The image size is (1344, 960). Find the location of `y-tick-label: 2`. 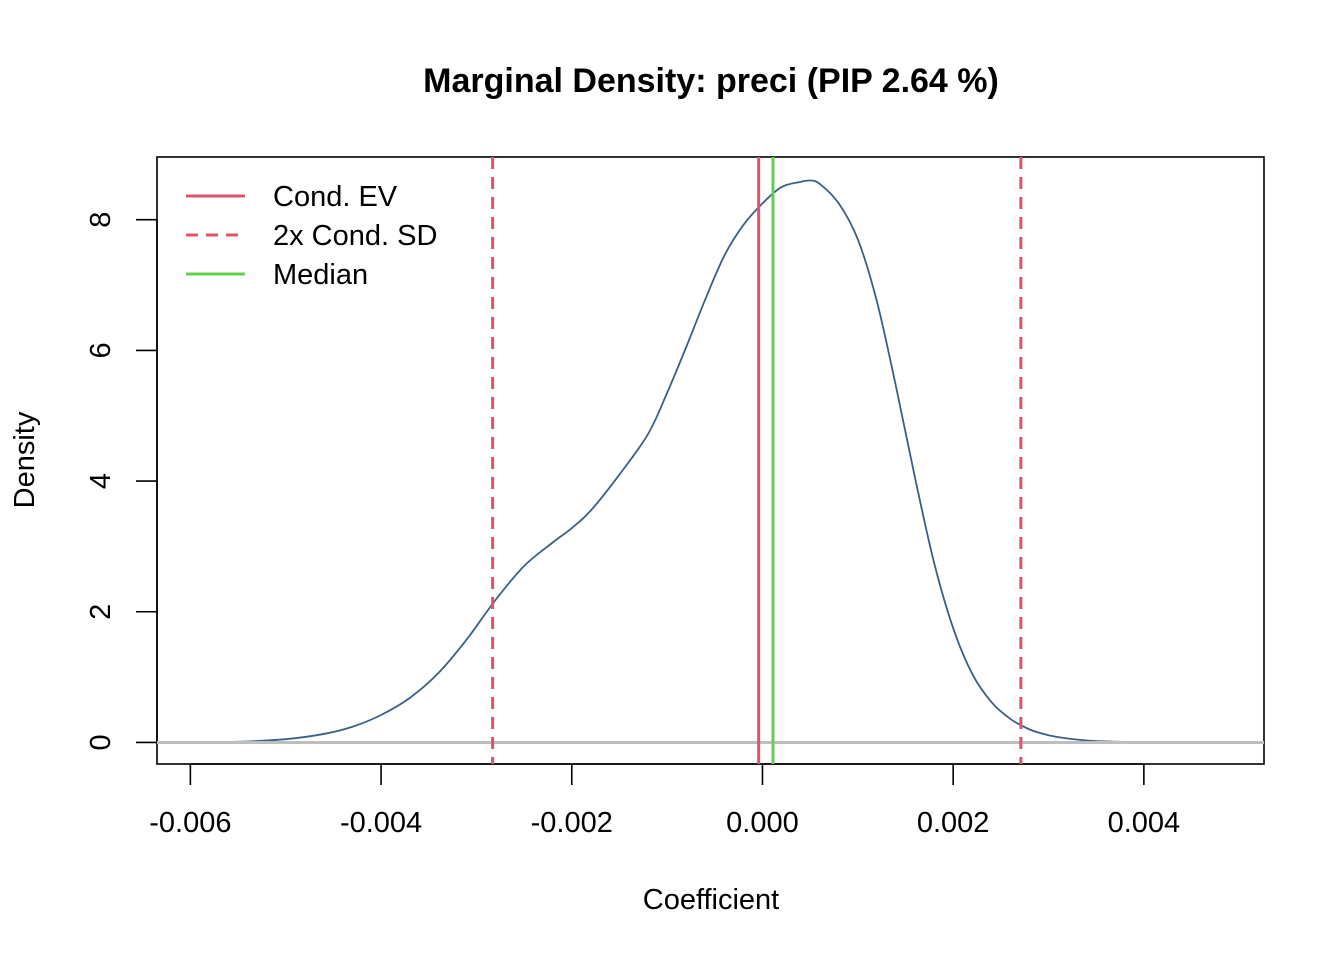

y-tick-label: 2 is located at coordinates (101, 612).